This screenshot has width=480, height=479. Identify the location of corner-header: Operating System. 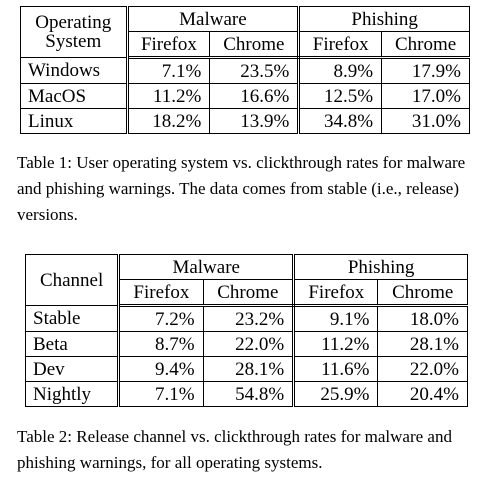
(74, 32).